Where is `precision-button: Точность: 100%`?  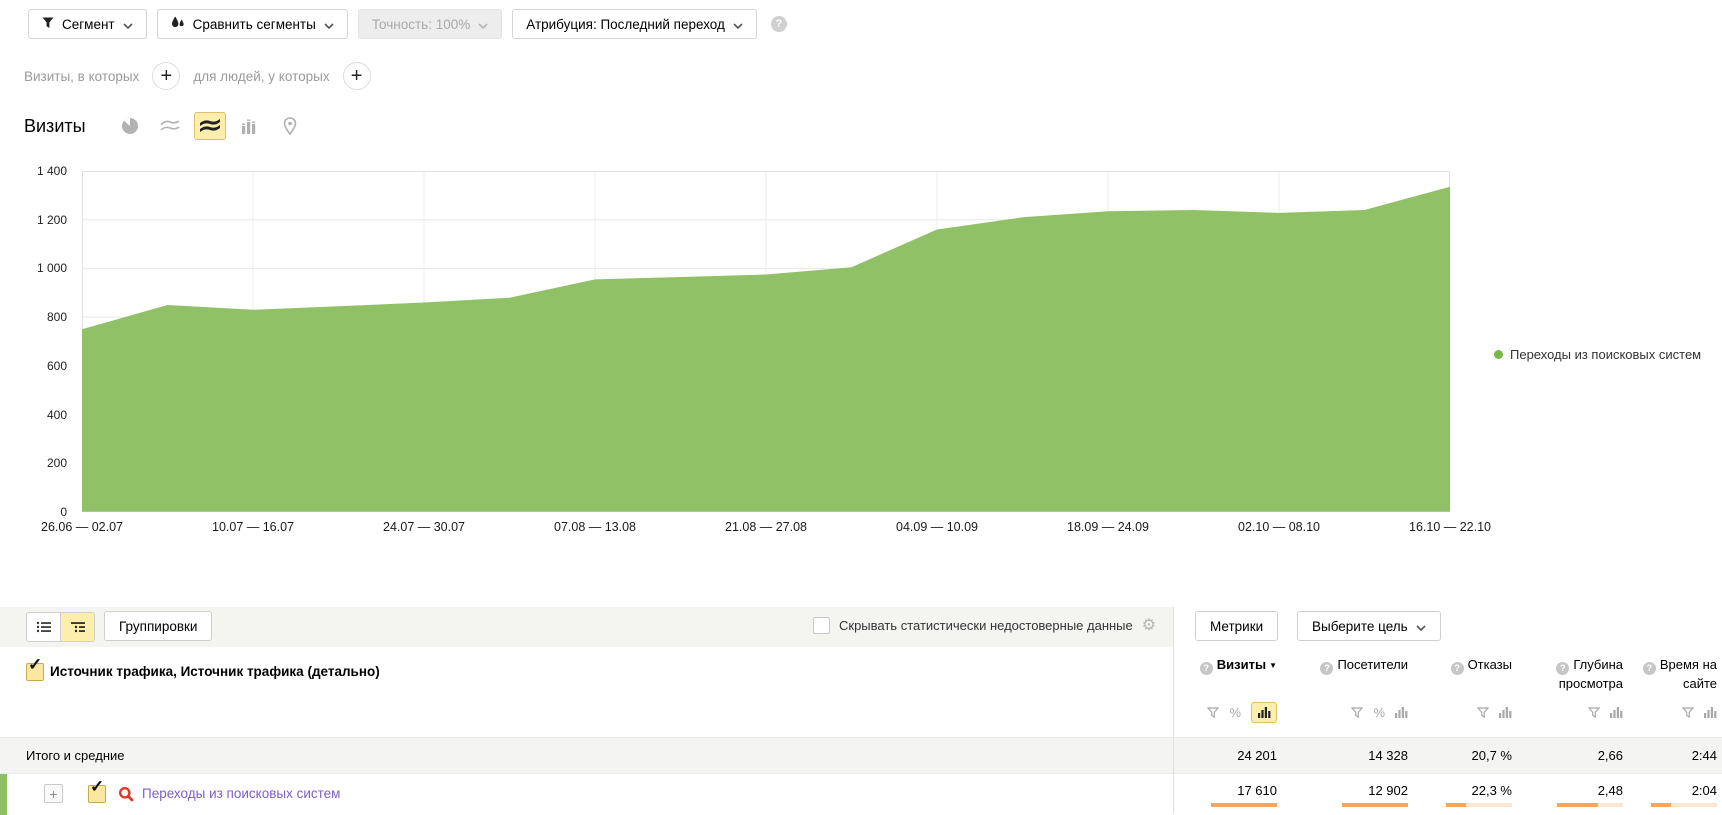 precision-button: Точность: 100% is located at coordinates (430, 24).